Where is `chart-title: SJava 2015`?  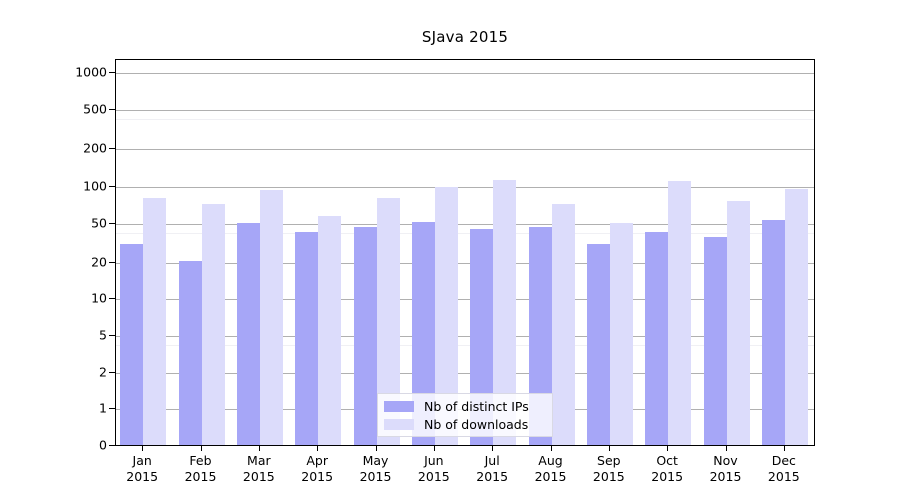 chart-title: SJava 2015 is located at coordinates (465, 37).